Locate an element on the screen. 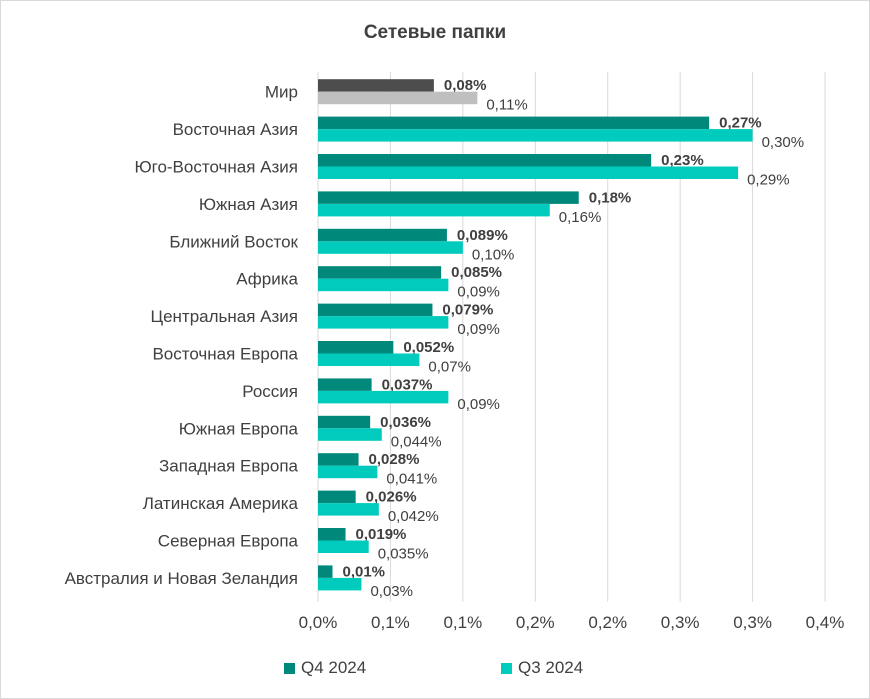  data-label-q3: 0,044% is located at coordinates (416, 441).